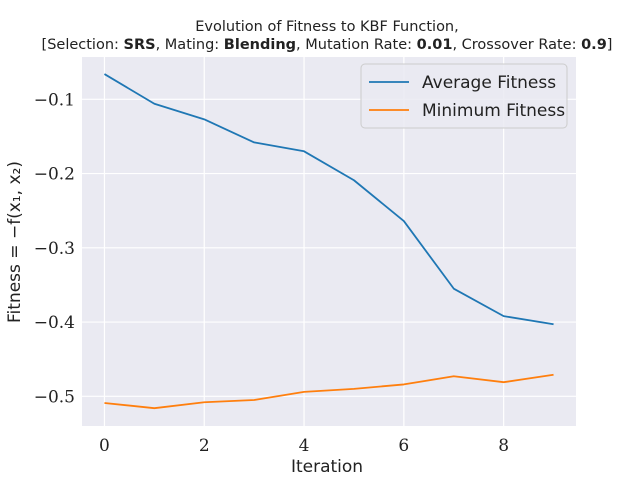 This screenshot has height=480, width=640. Describe the element at coordinates (54, 100) in the screenshot. I see `y-tick-label: −0.1` at that location.